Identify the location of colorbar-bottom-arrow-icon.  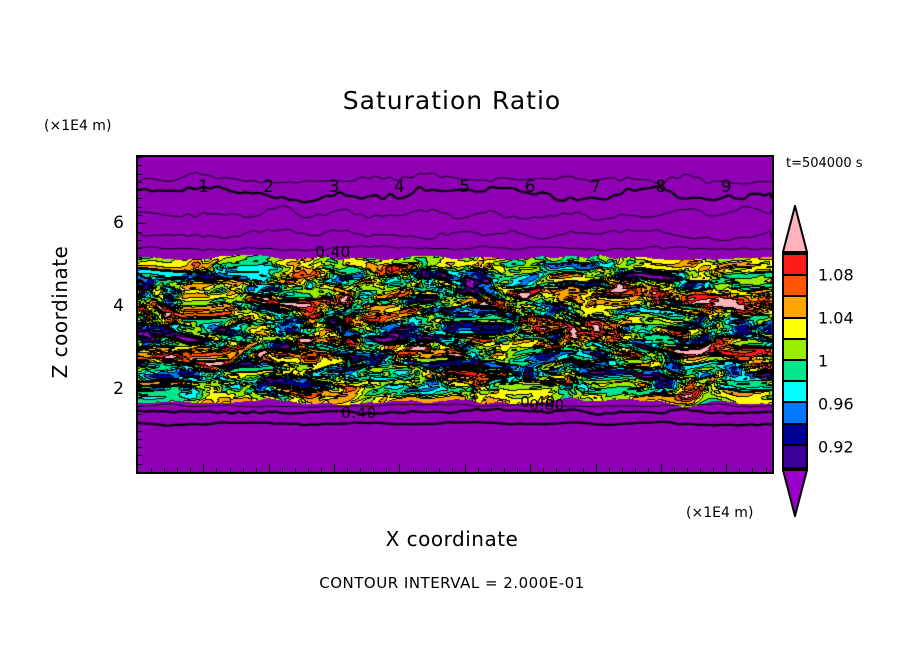
(795, 493).